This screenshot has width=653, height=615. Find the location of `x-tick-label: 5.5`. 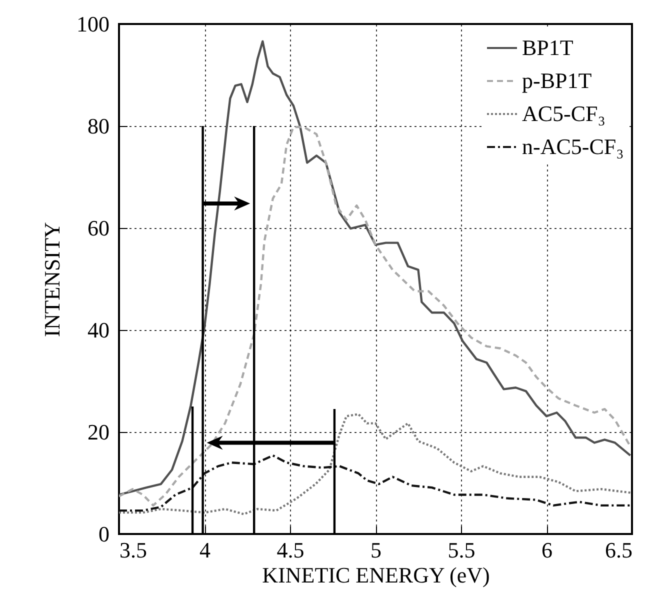

x-tick-label: 5.5 is located at coordinates (462, 550).